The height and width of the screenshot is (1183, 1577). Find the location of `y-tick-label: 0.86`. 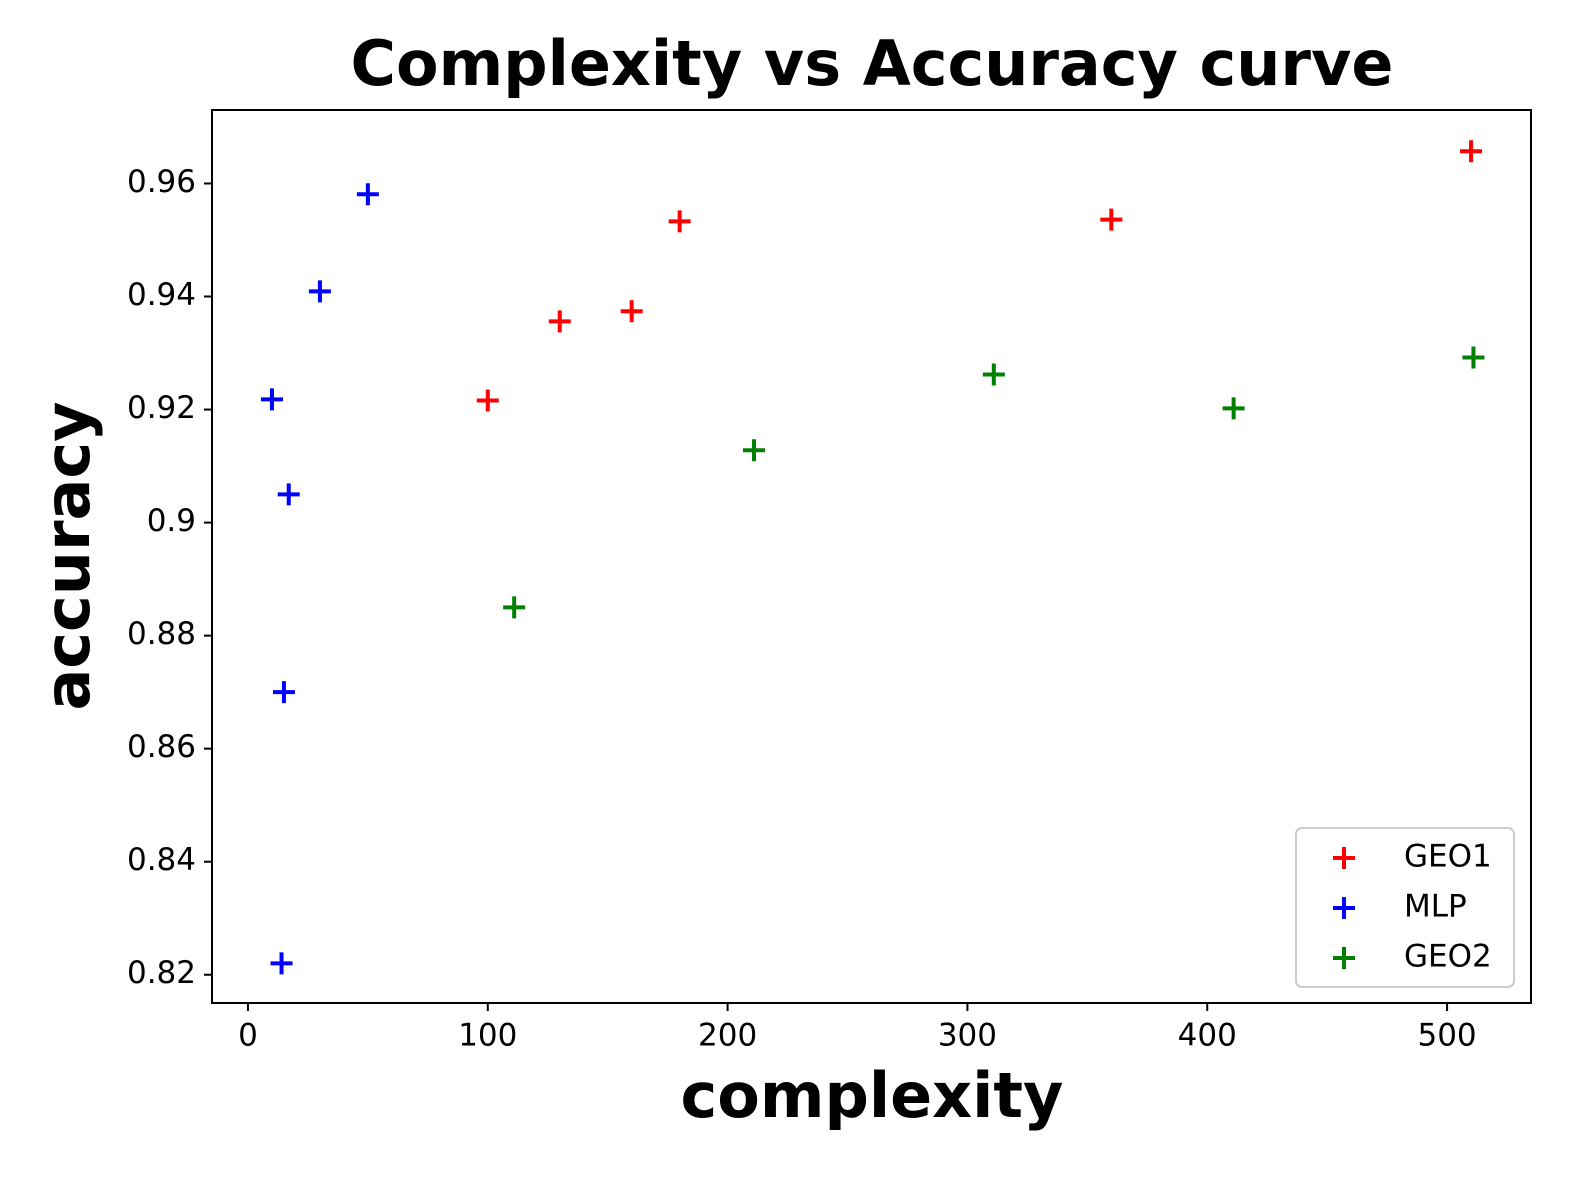

y-tick-label: 0.86 is located at coordinates (161, 747).